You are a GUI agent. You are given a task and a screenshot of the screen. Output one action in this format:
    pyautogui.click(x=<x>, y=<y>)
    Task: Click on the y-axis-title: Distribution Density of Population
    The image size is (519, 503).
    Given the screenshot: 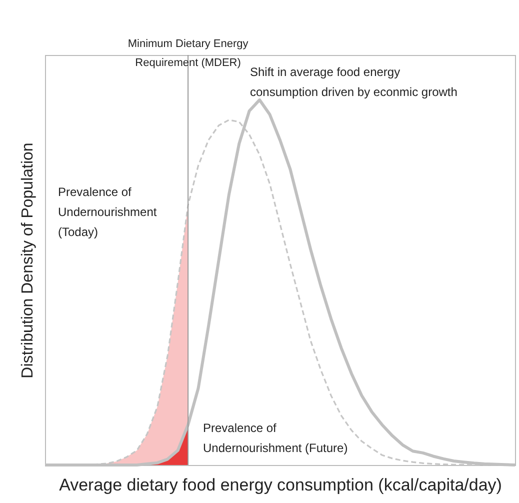 What is the action you would take?
    pyautogui.click(x=28, y=260)
    